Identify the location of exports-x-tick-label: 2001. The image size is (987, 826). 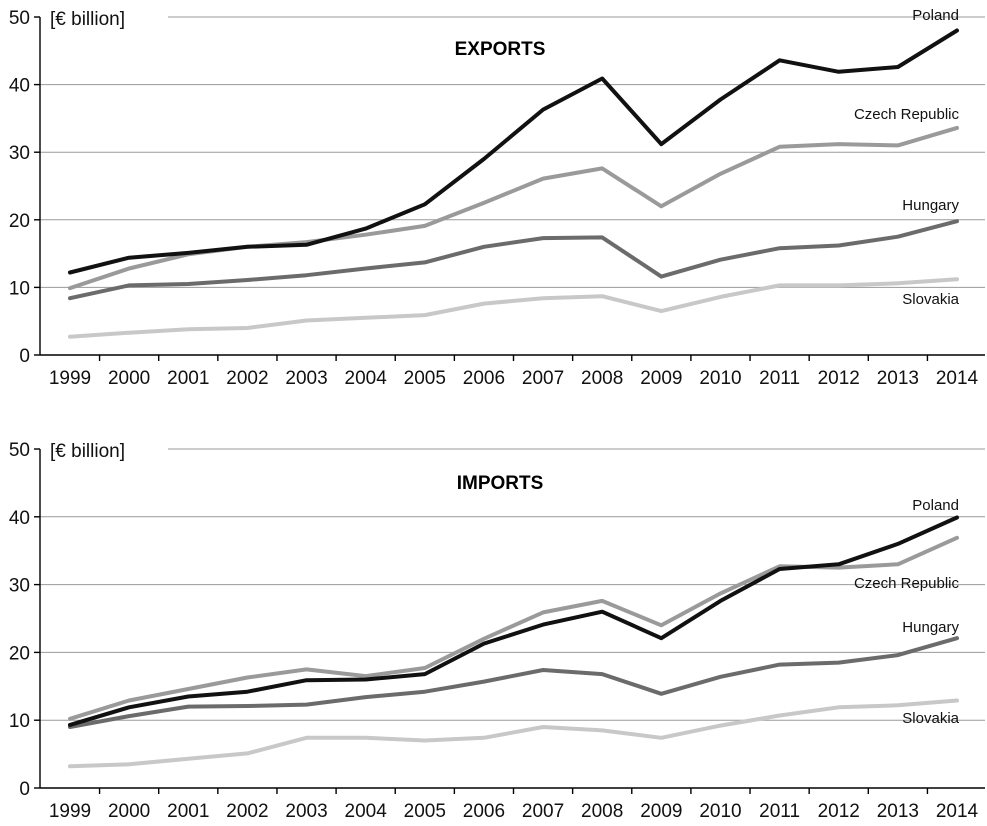
(188, 378).